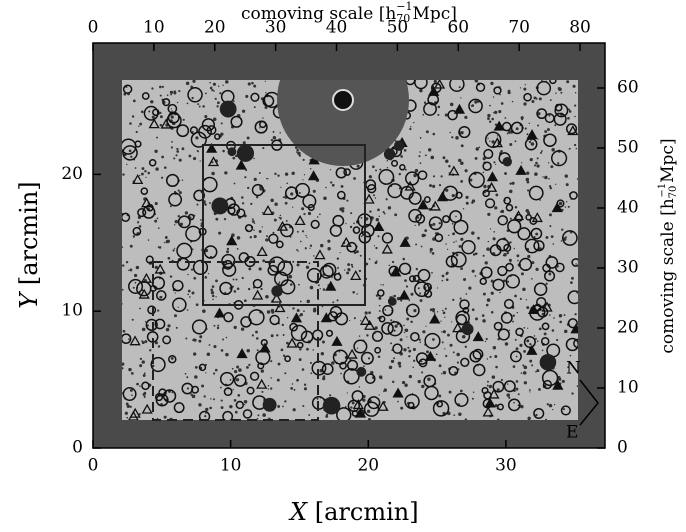  I want to click on y-axis-label: Y [arcmin], so click(29, 244).